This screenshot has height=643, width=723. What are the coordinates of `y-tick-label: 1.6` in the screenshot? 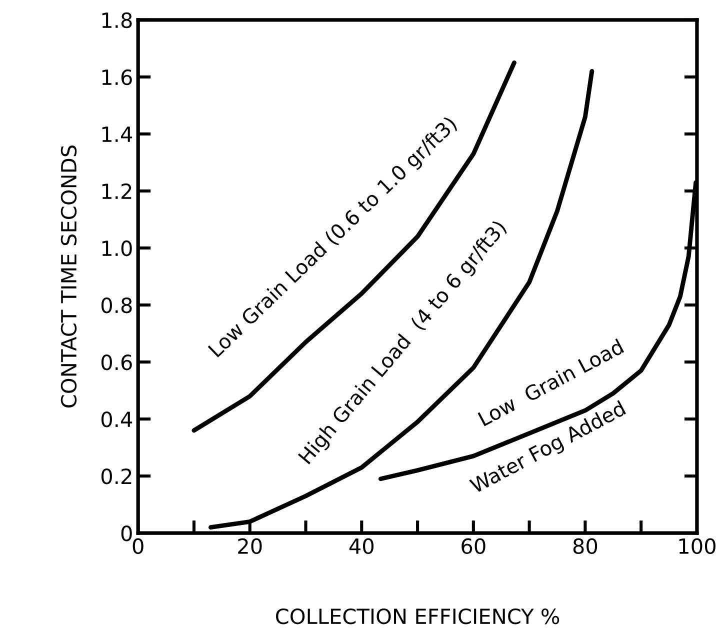 It's located at (117, 77).